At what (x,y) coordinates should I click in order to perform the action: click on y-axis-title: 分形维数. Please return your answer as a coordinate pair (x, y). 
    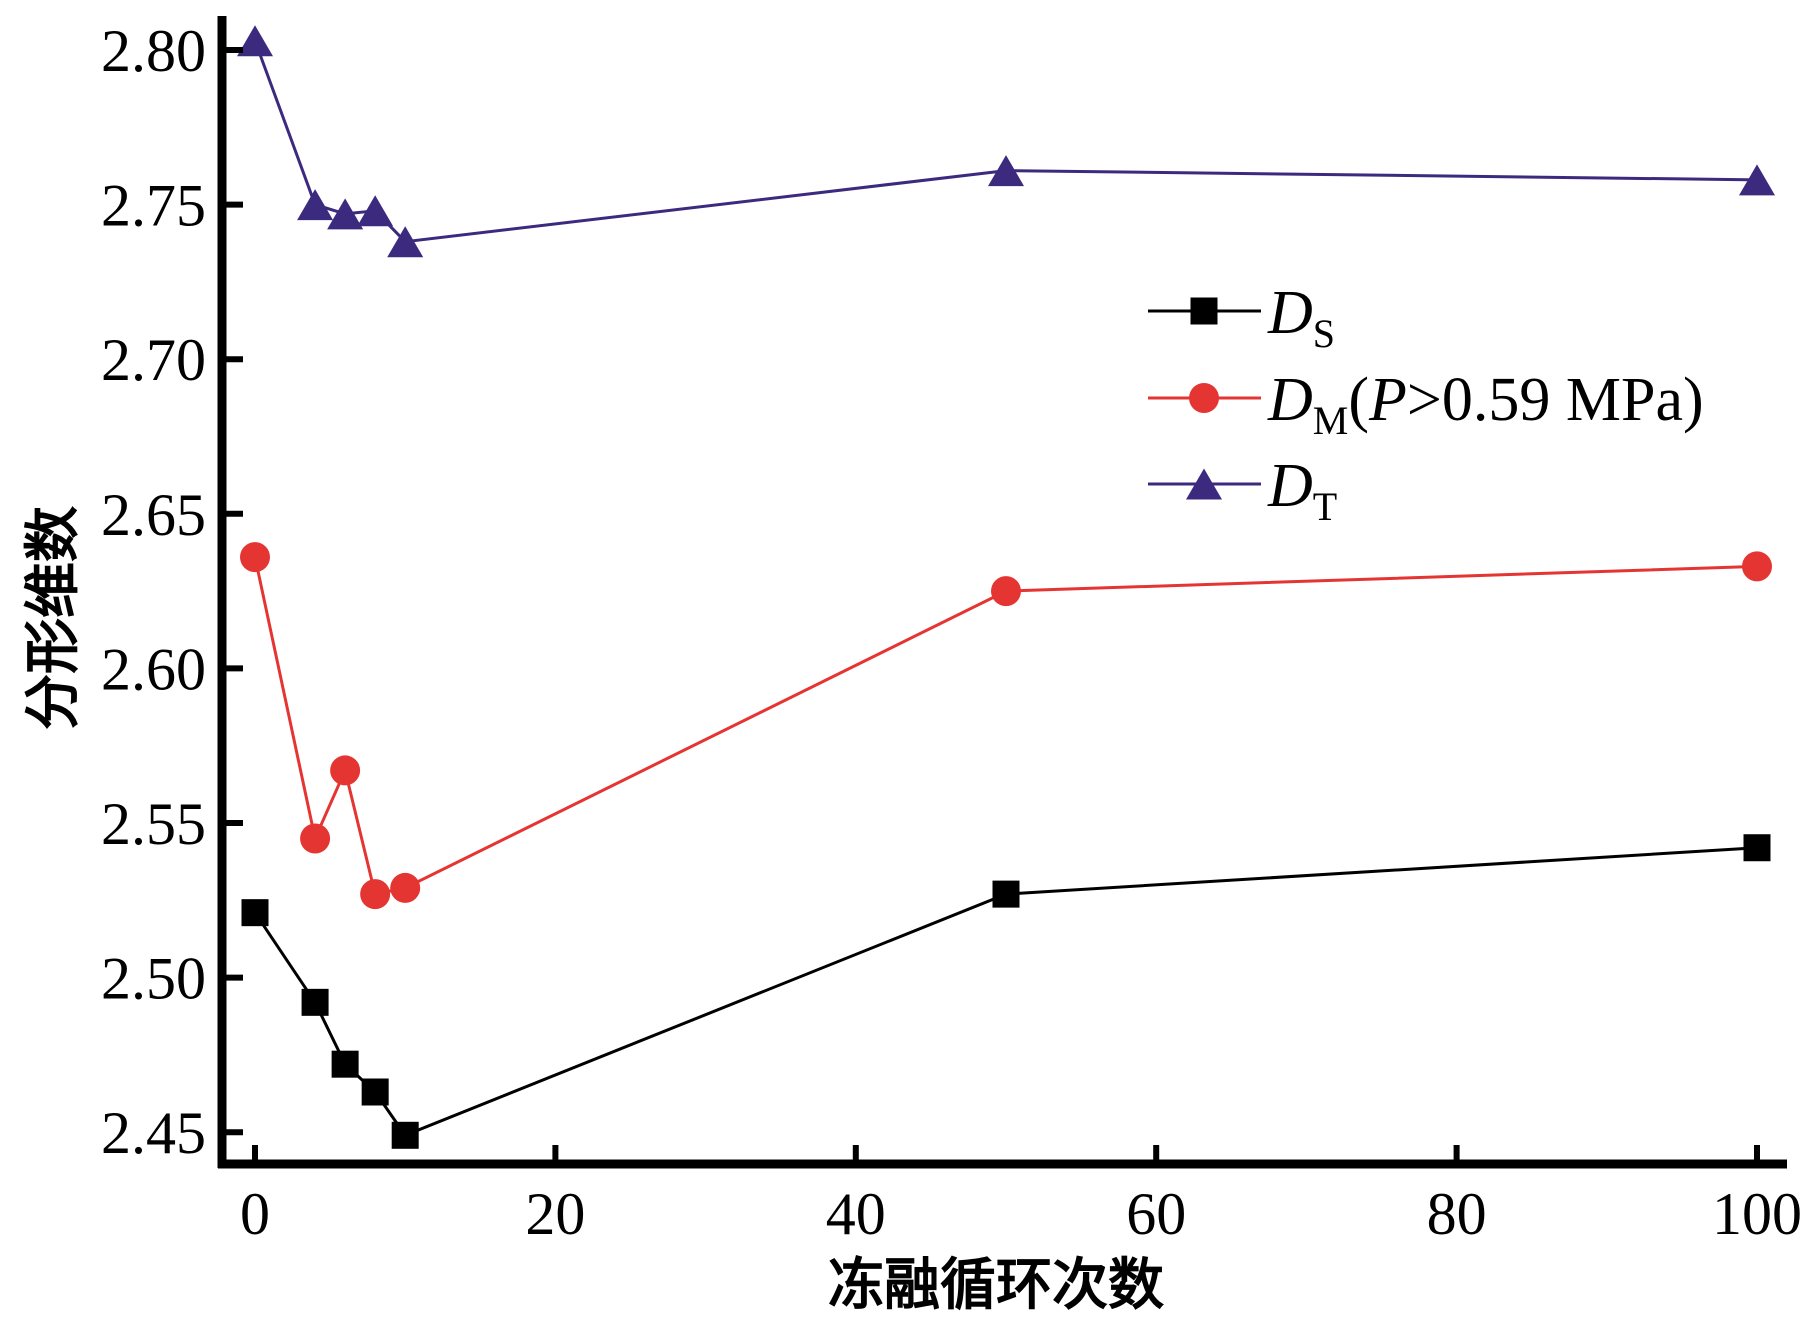
    Looking at the image, I should click on (53, 618).